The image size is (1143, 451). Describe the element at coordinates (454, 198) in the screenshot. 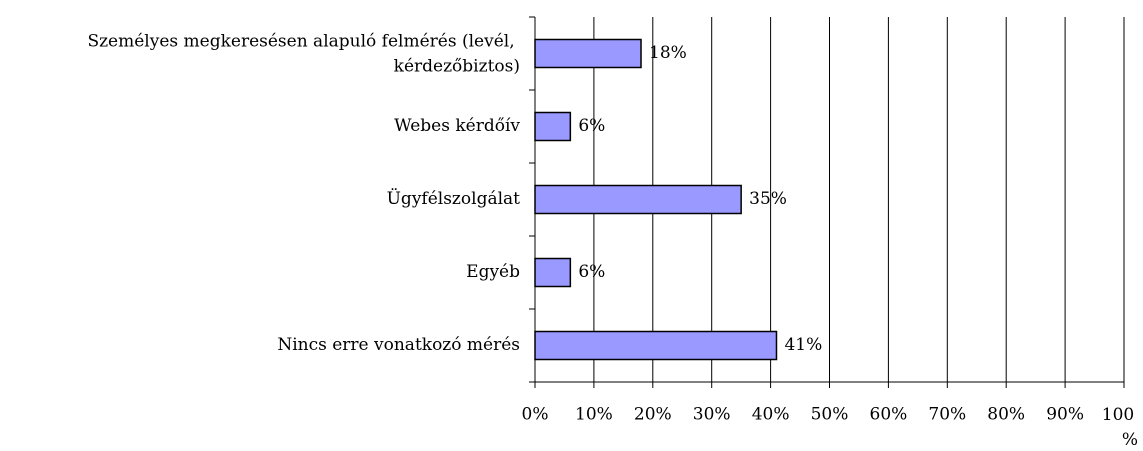

I see `y-tick-label: Ügyfélszolgálat` at that location.